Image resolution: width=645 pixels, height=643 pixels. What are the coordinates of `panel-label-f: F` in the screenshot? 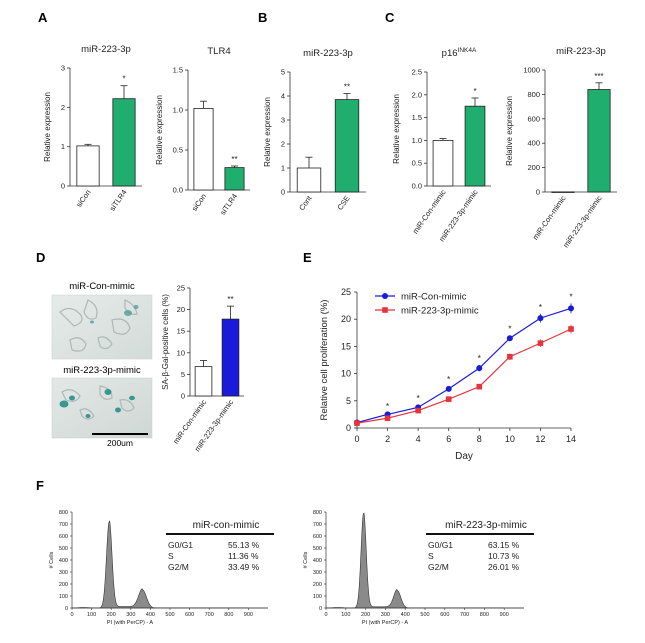 It's located at (40, 485).